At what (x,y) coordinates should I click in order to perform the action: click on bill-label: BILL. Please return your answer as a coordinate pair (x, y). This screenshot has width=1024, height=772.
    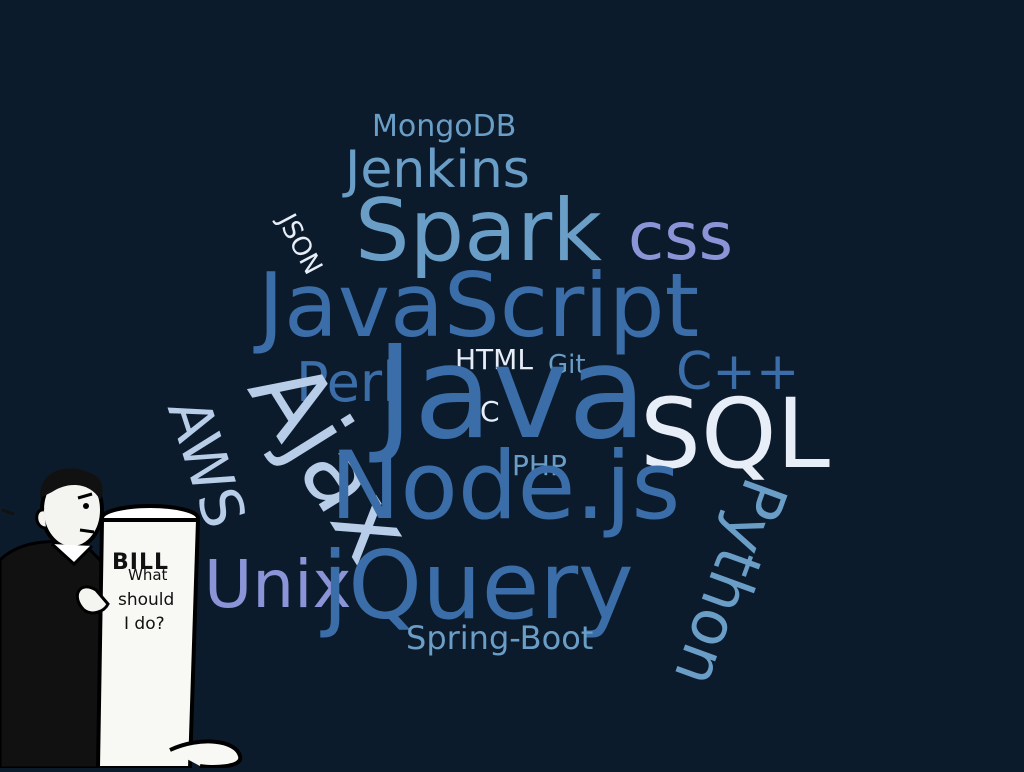
    Looking at the image, I should click on (140, 562).